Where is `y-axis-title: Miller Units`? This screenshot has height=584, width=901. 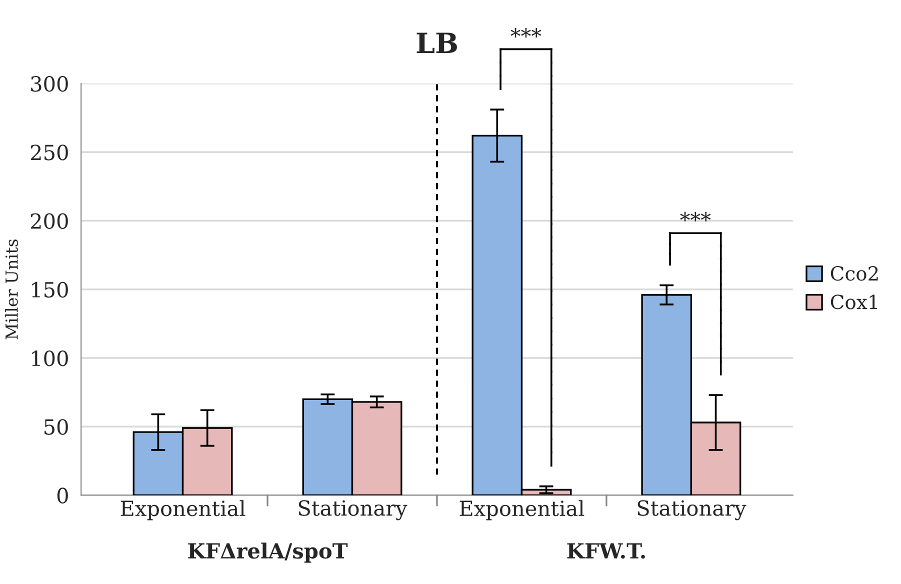
y-axis-title: Miller Units is located at coordinates (11, 289).